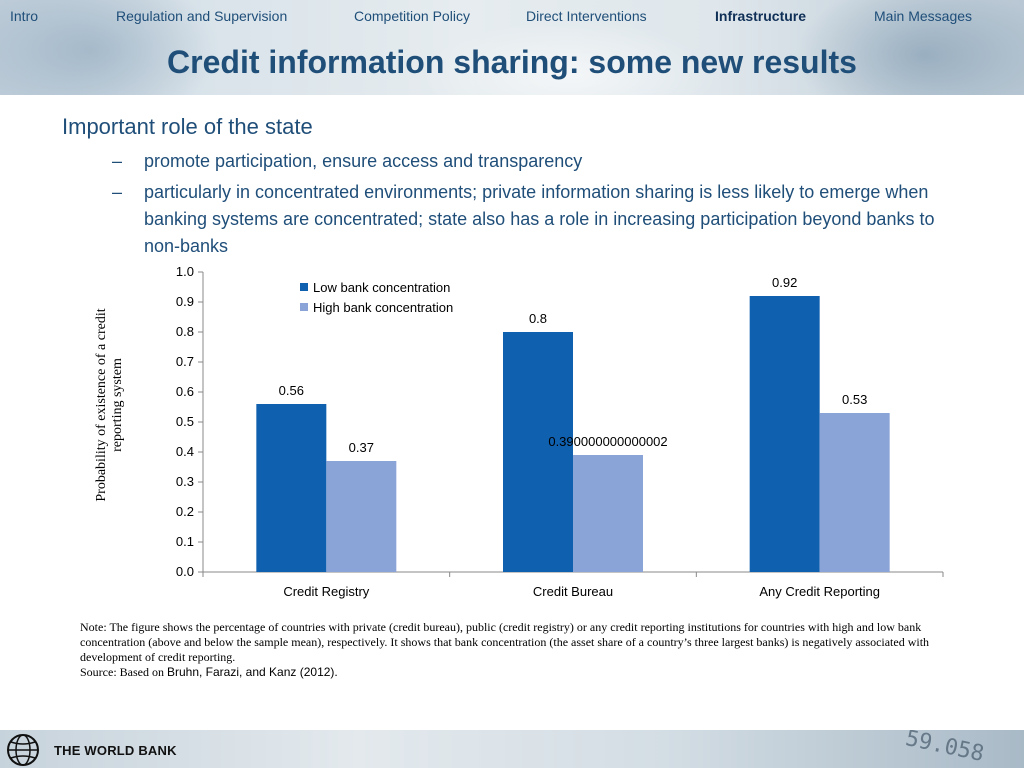  Describe the element at coordinates (115, 750) in the screenshot. I see `world-bank-logo-text: THE WORLD BANK` at that location.